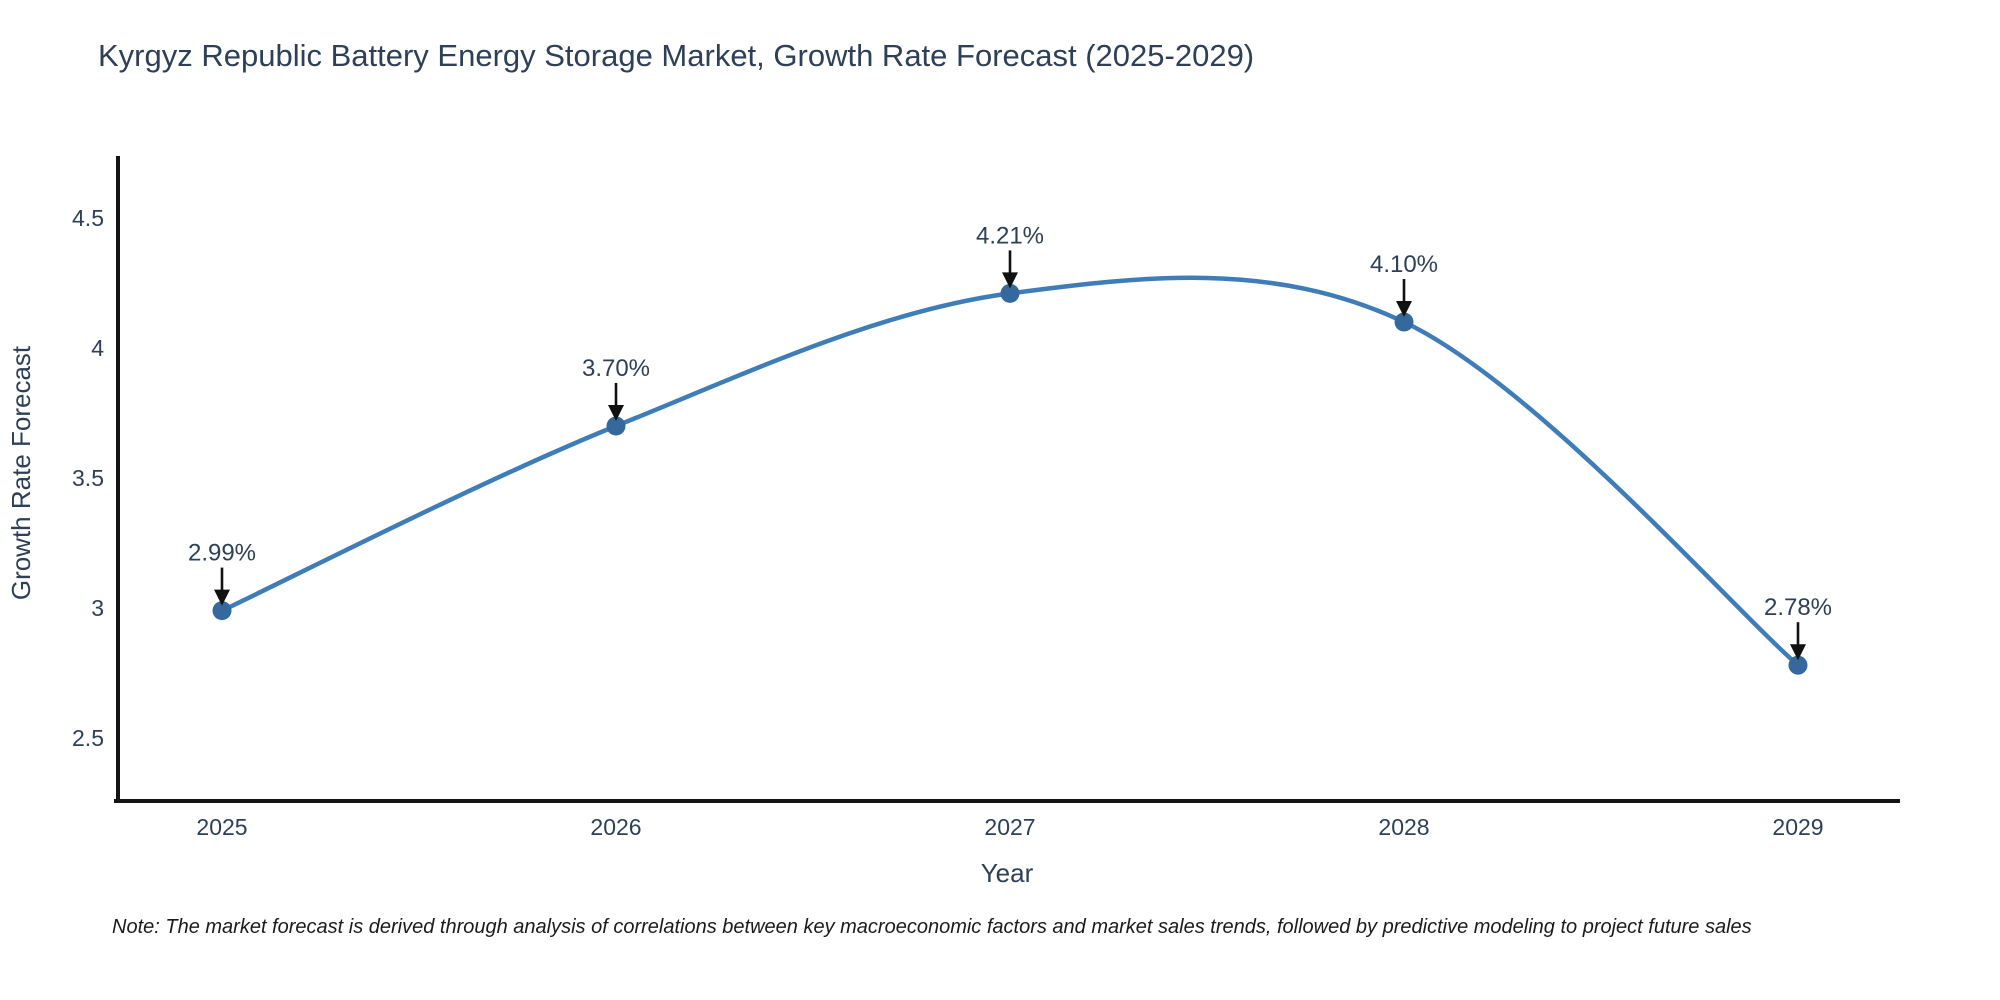 Image resolution: width=2000 pixels, height=1000 pixels. I want to click on y-tick-label: 2.5, so click(88, 738).